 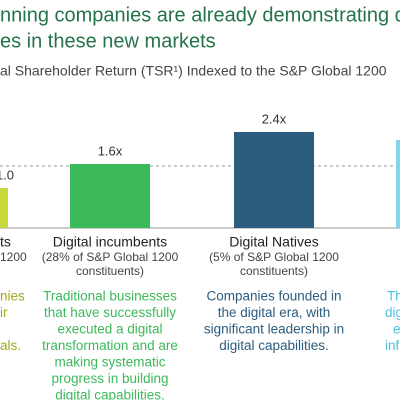 What do you see at coordinates (10, 345) in the screenshot?
I see `description: als.` at bounding box center [10, 345].